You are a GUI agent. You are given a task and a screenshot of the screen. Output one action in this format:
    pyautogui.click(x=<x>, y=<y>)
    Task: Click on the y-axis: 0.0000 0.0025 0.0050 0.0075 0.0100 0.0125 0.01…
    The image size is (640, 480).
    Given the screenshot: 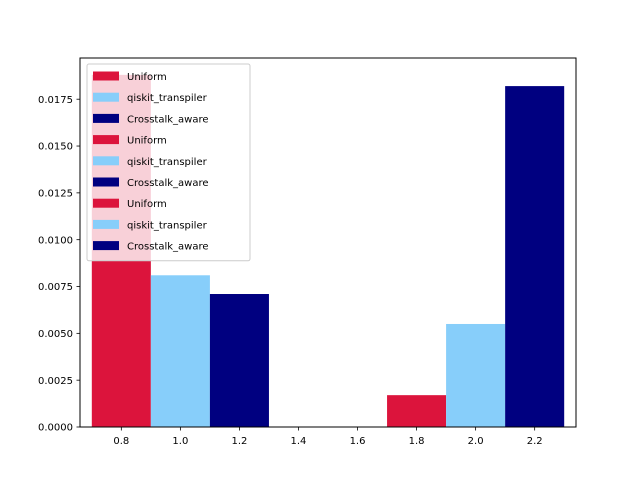 What is the action you would take?
    pyautogui.click(x=59, y=264)
    